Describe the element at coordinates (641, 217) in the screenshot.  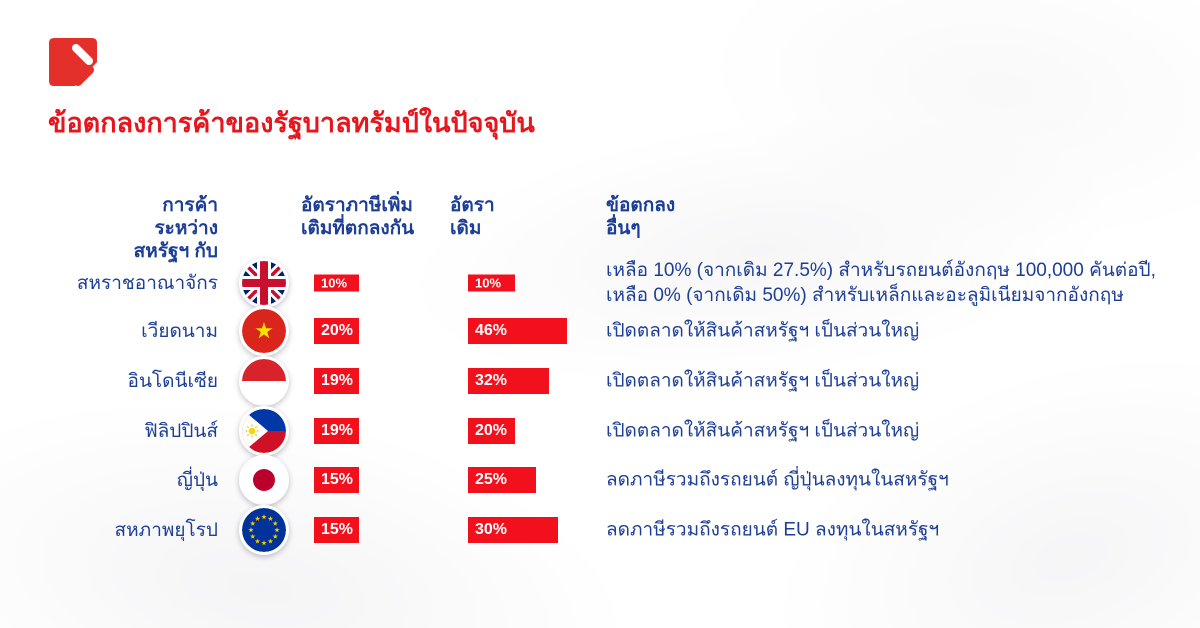
I see `col-header-other-agreements: ข้อตกลง อื่นๆ` at that location.